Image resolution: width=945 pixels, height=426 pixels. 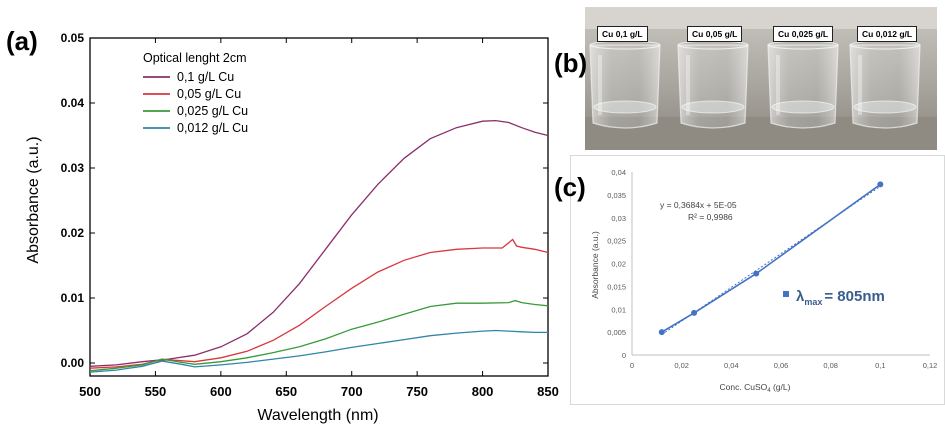 What do you see at coordinates (73, 298) in the screenshot?
I see `y-tick-label: 0.01` at bounding box center [73, 298].